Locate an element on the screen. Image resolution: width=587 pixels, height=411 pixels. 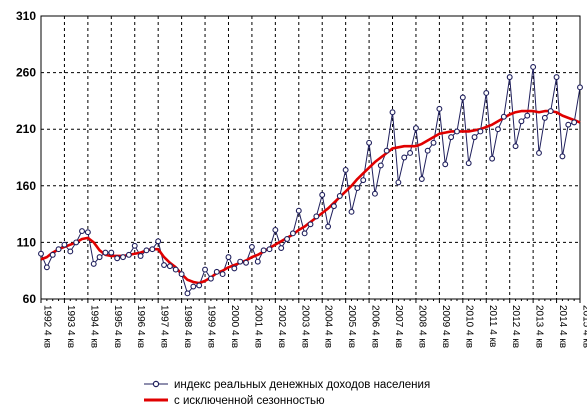
x-tick-label: 2010 4 кв is located at coordinates (468, 326).